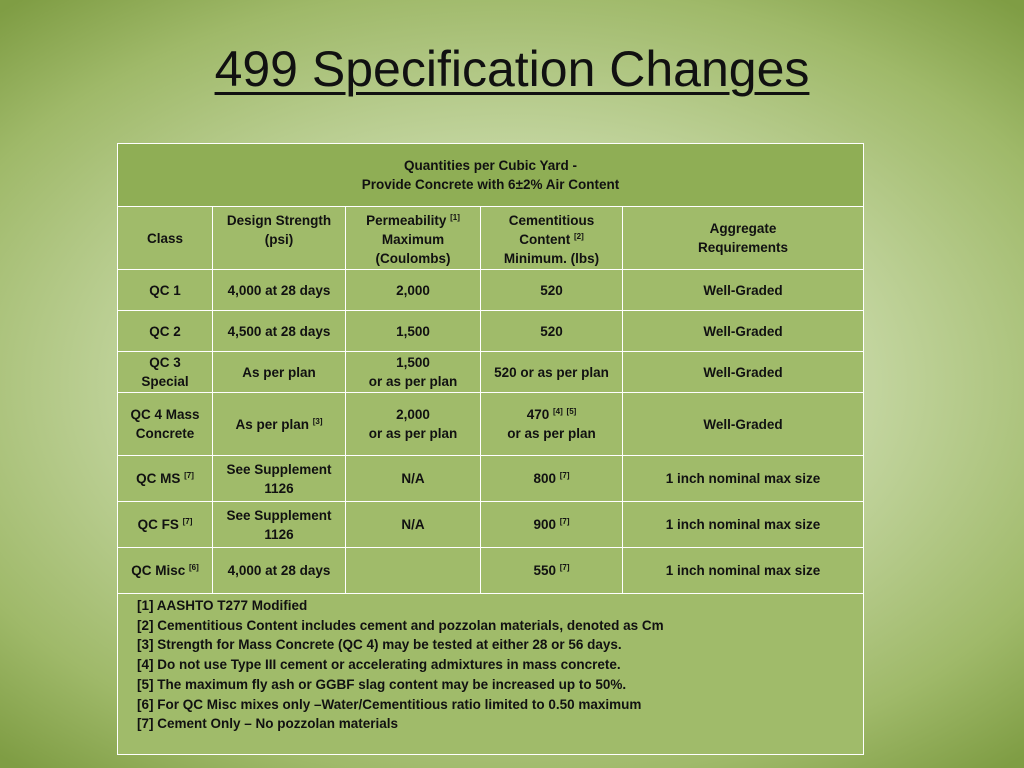 The width and height of the screenshot is (1024, 768). Describe the element at coordinates (413, 331) in the screenshot. I see `cell-permeability: 1,500` at that location.